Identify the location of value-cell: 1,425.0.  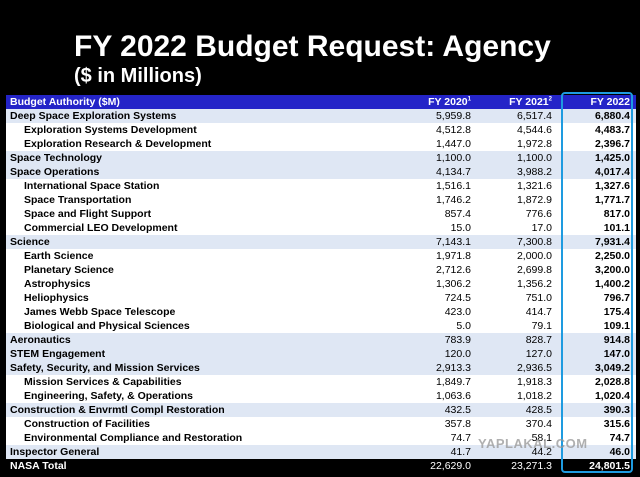
(612, 158).